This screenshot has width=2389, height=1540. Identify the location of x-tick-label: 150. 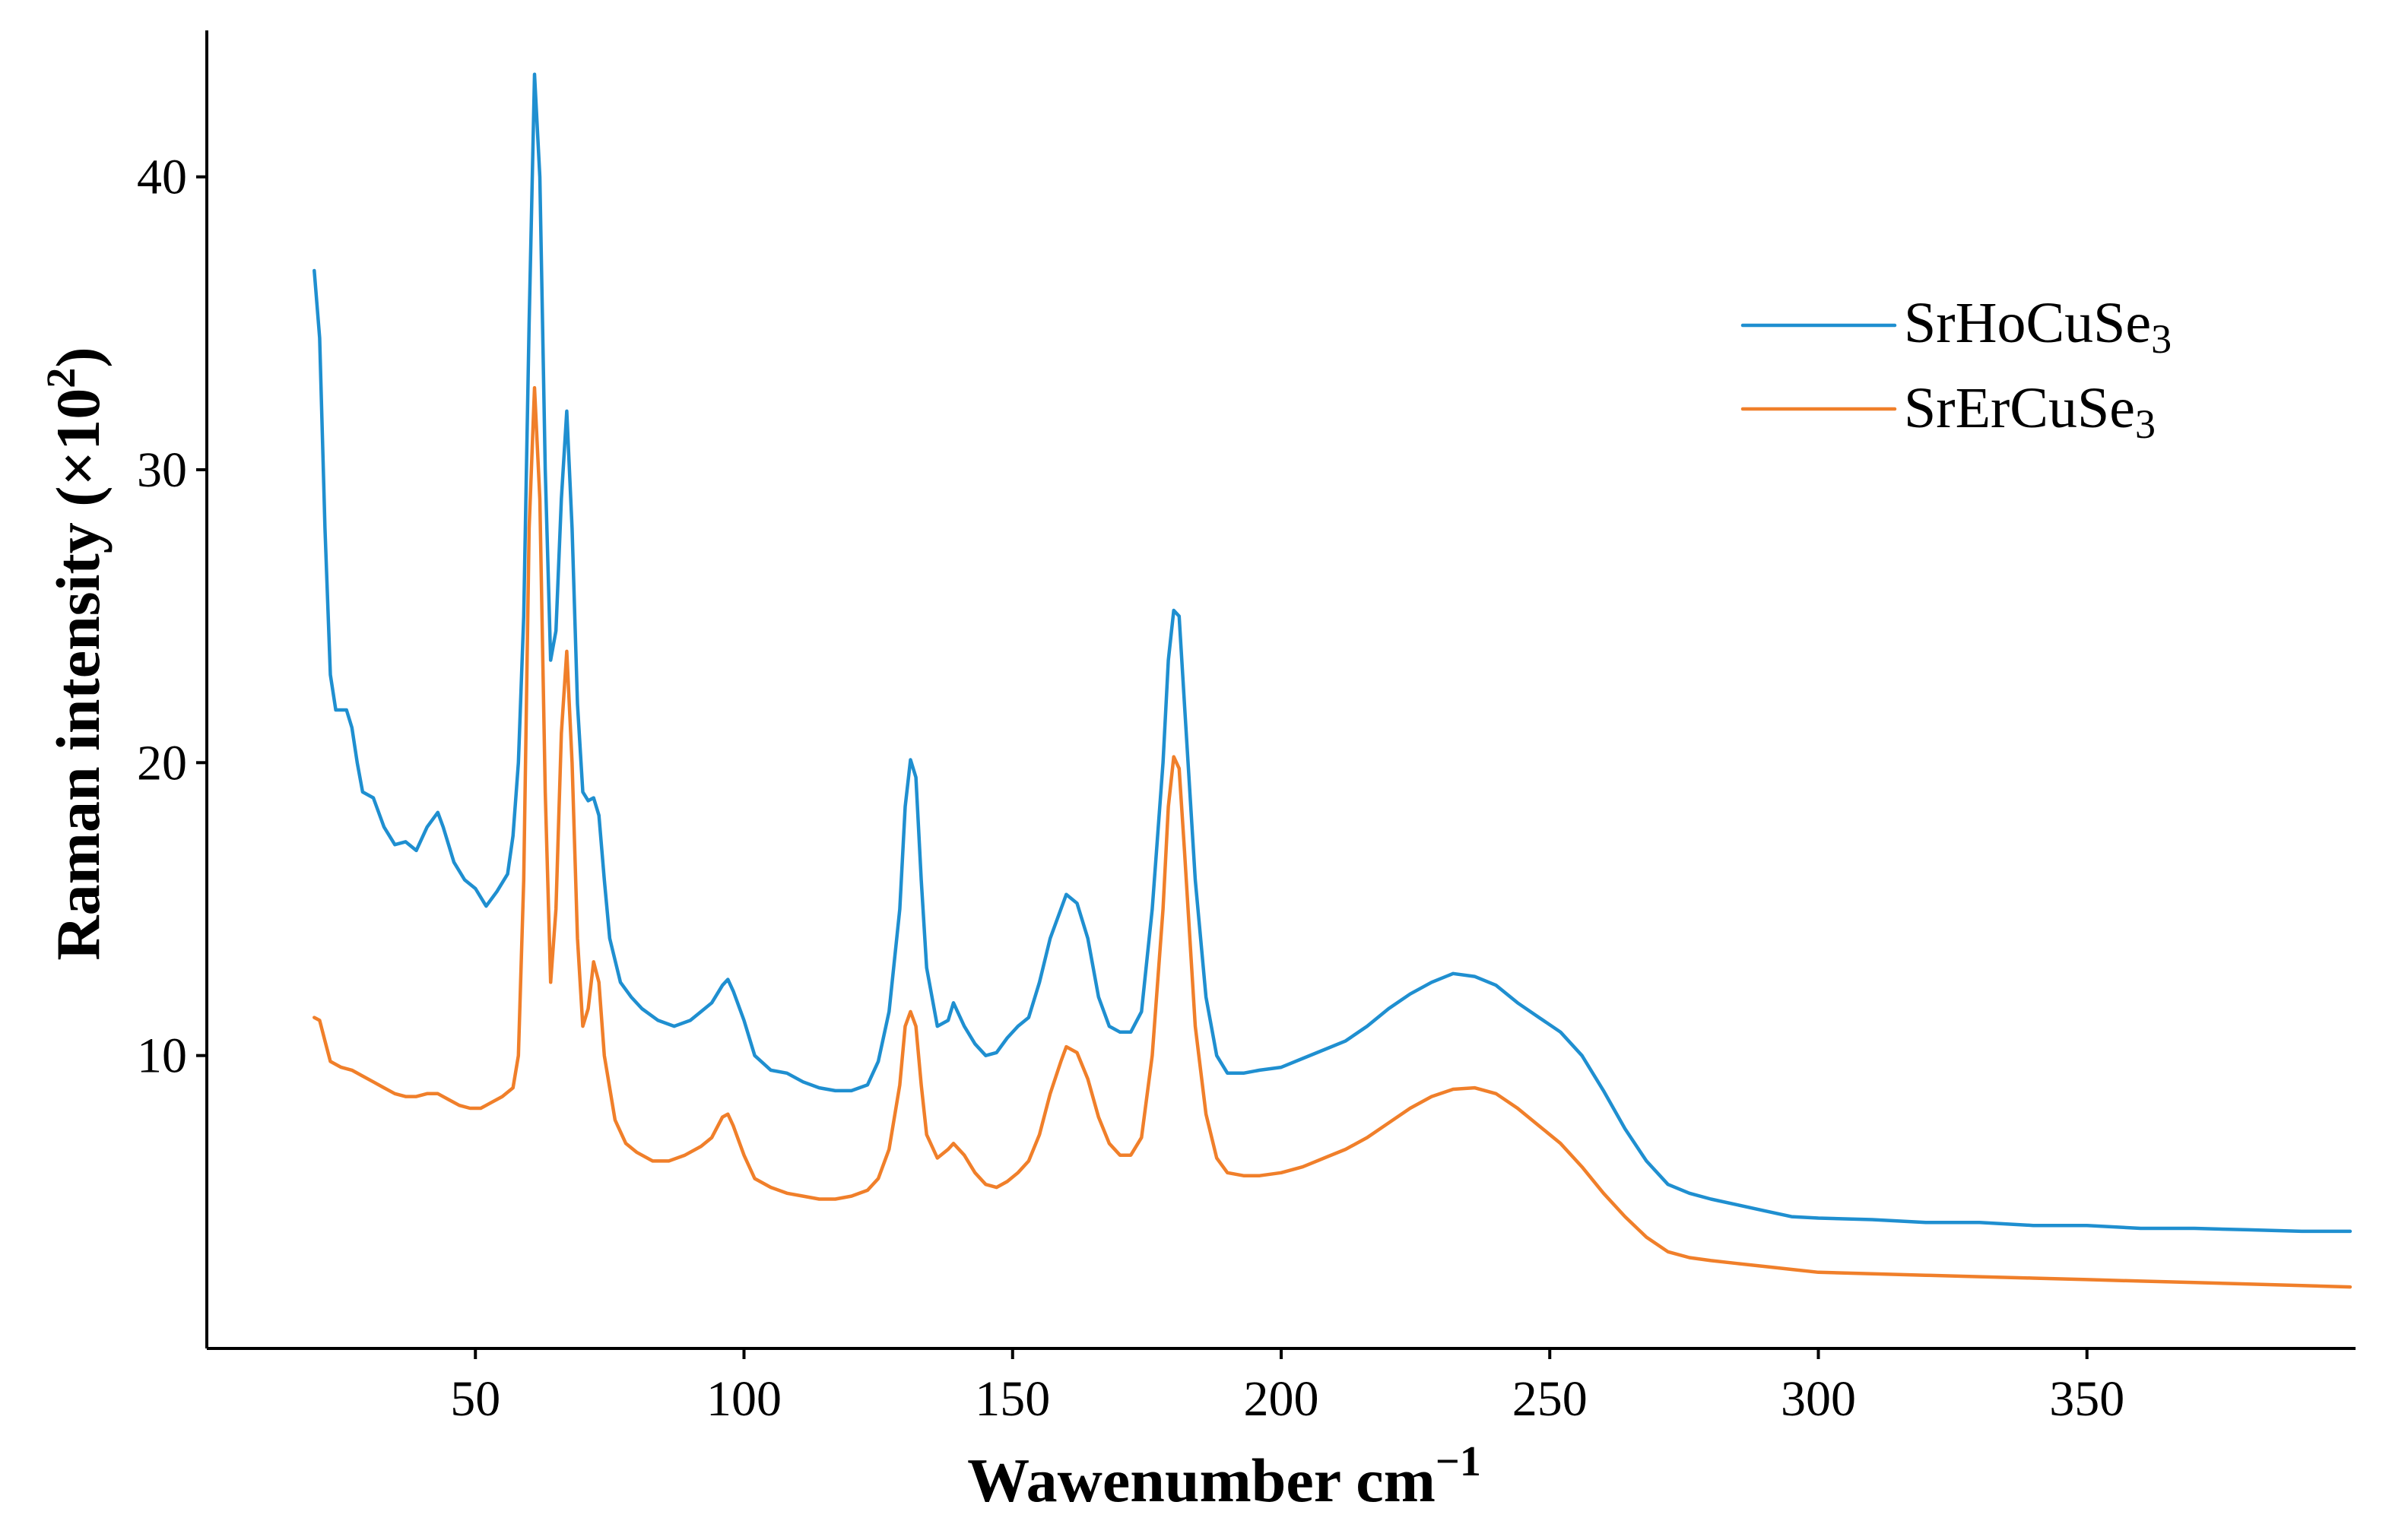
(1012, 1399).